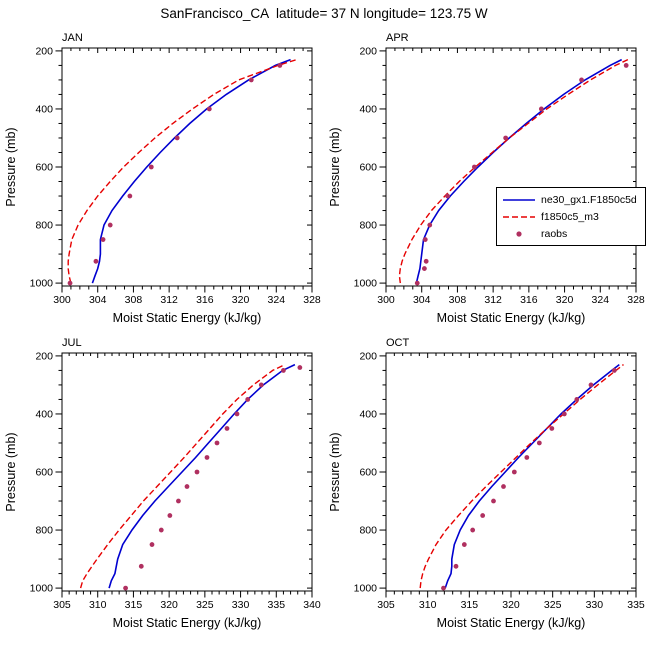 This screenshot has height=649, width=648. Describe the element at coordinates (72, 38) in the screenshot. I see `svg-text: JAN` at that location.